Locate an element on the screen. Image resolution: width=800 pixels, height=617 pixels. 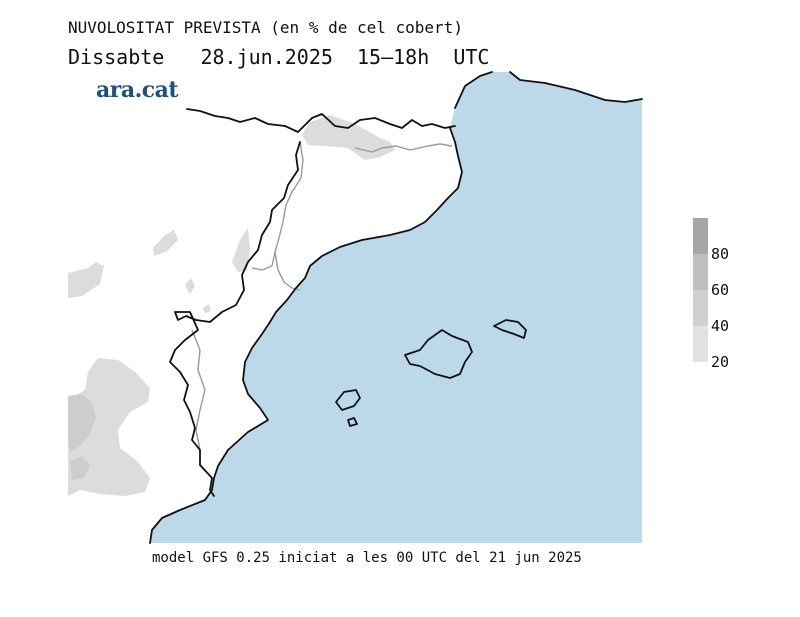
brand-logo: ara.cat is located at coordinates (137, 90).